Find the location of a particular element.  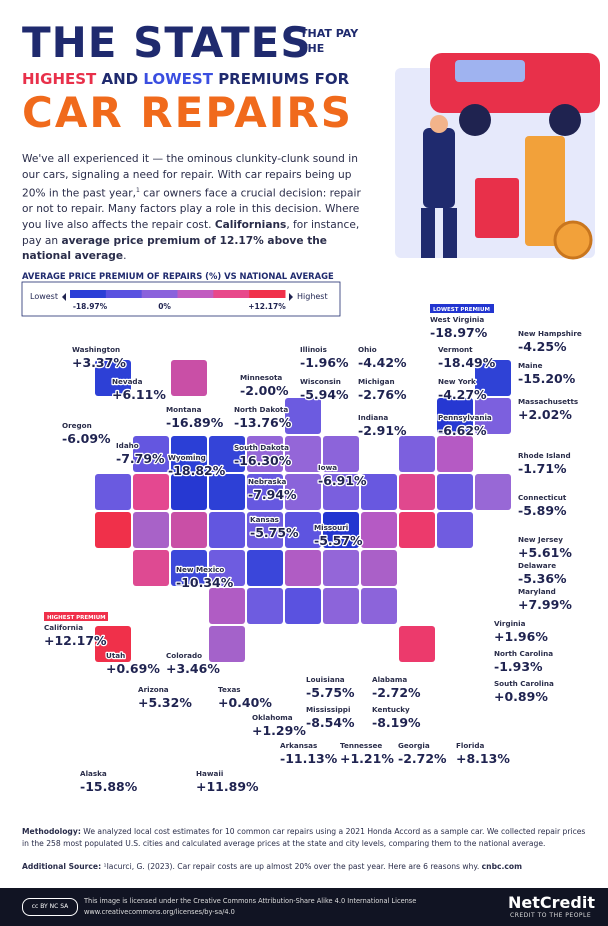

cc-badge: cc BY NC SA is located at coordinates (50, 907).